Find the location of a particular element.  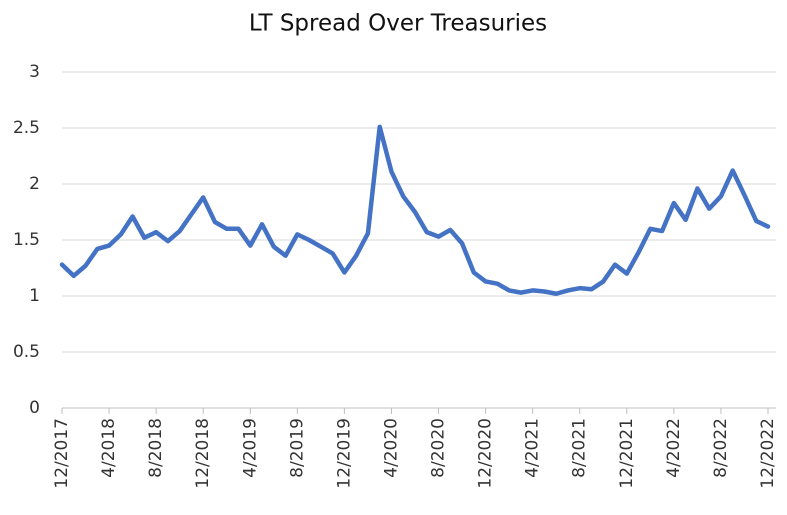

x-tick-label: 12/2017 is located at coordinates (62, 453).